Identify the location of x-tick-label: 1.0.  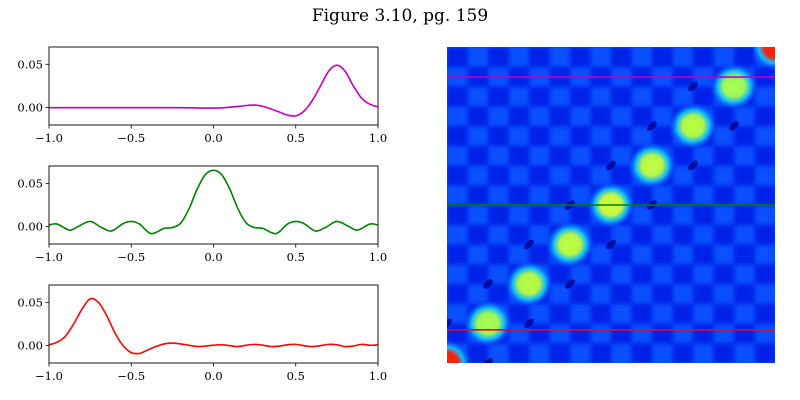
(378, 138).